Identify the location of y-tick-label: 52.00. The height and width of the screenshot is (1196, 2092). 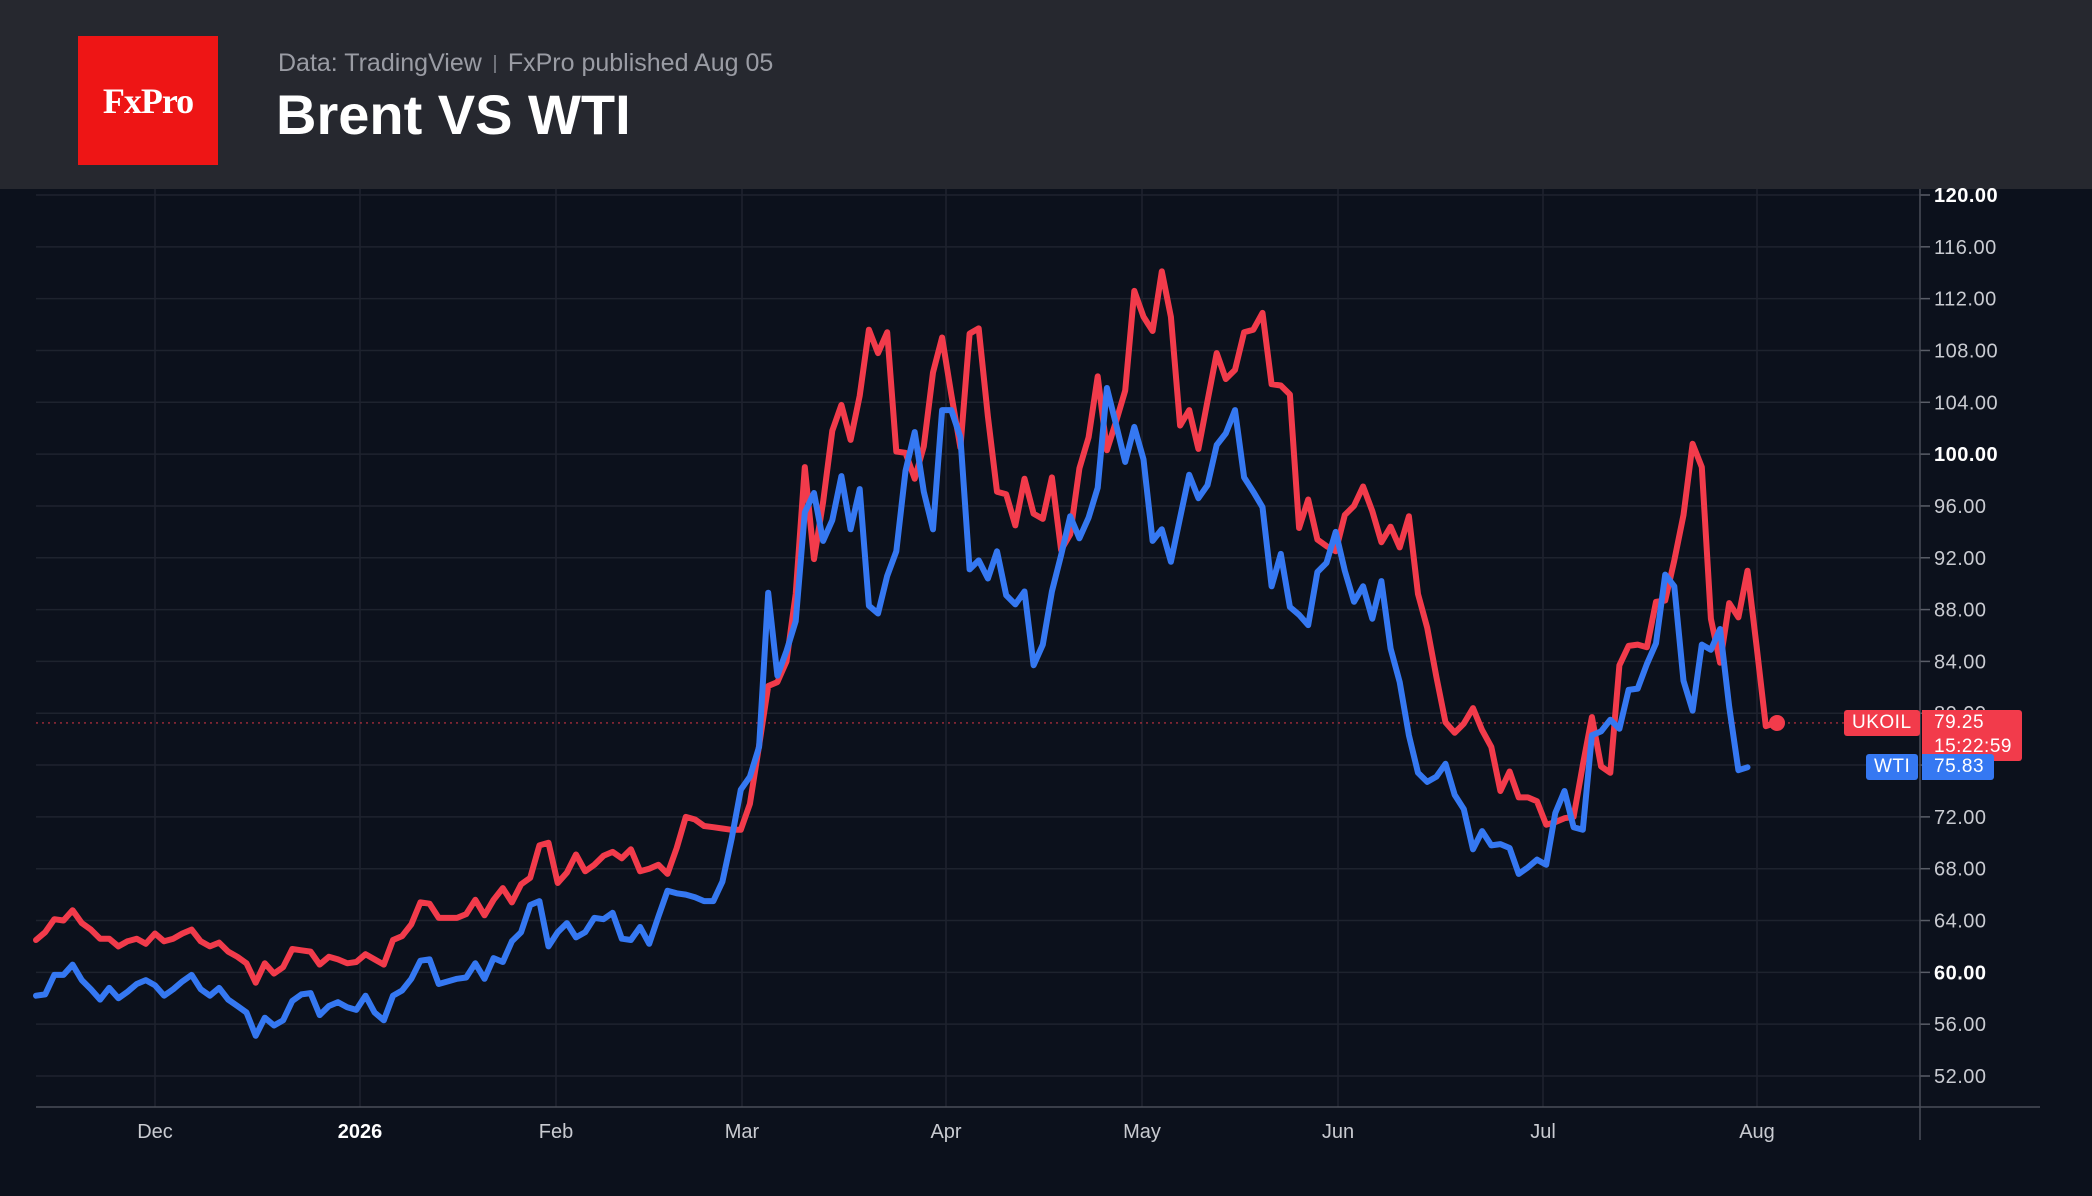
(1960, 1077).